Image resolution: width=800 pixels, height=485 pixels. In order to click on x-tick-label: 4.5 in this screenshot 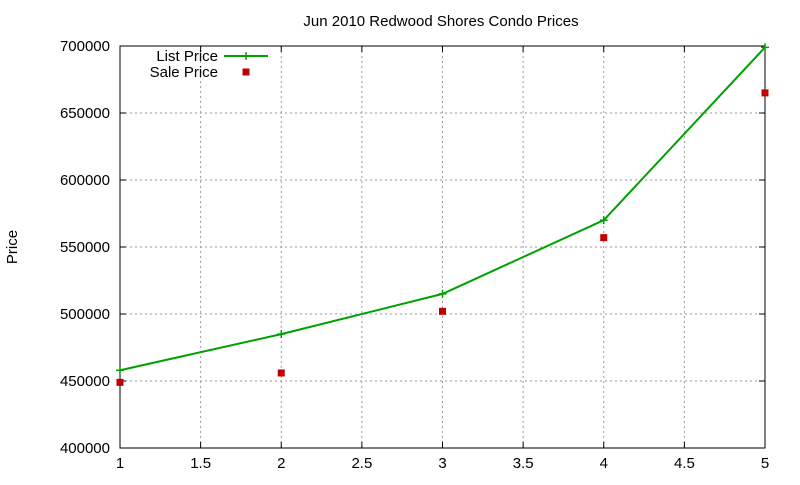, I will do `click(684, 463)`.